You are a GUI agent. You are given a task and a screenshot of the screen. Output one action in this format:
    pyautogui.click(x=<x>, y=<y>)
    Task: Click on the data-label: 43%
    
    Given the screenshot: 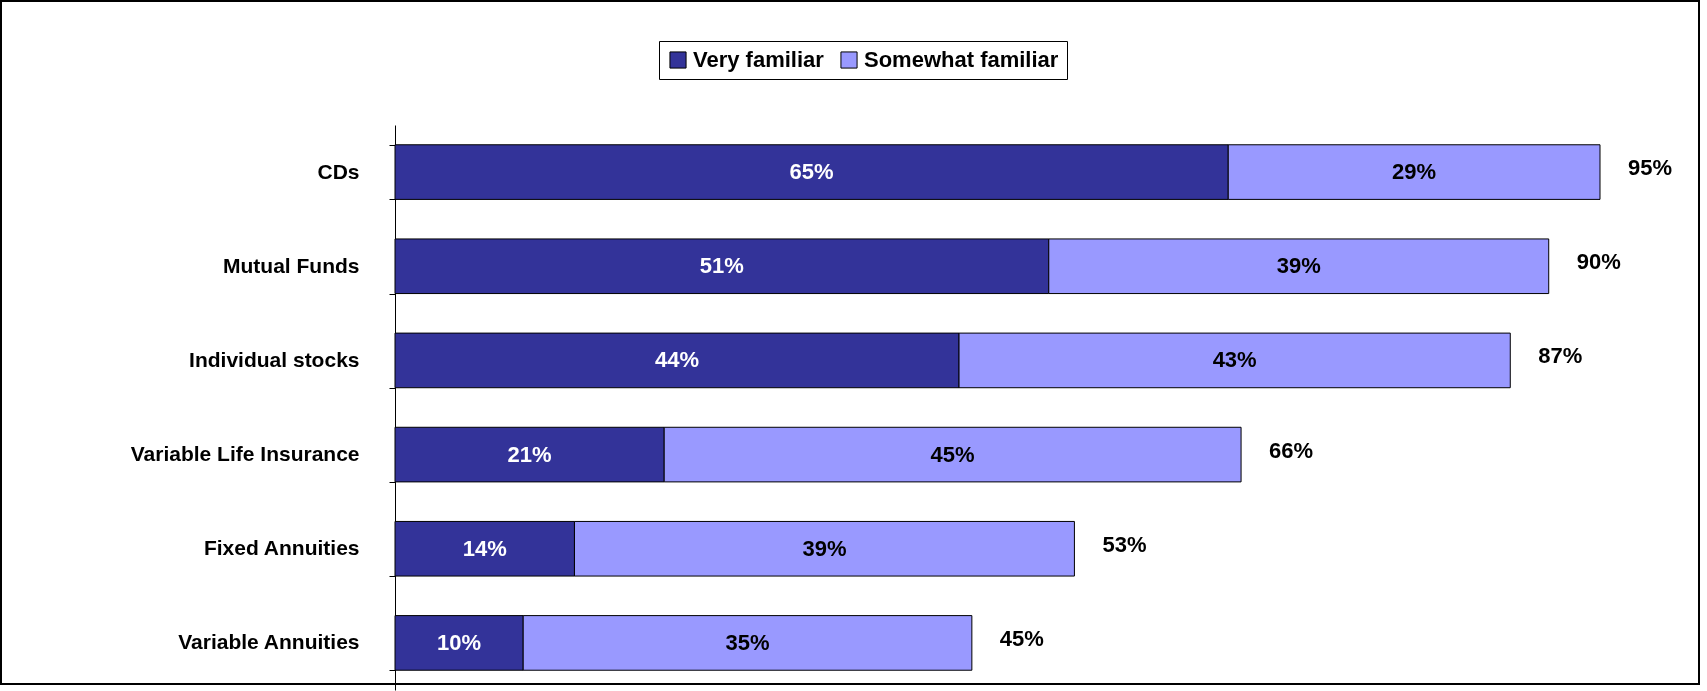 What is the action you would take?
    pyautogui.click(x=1234, y=360)
    